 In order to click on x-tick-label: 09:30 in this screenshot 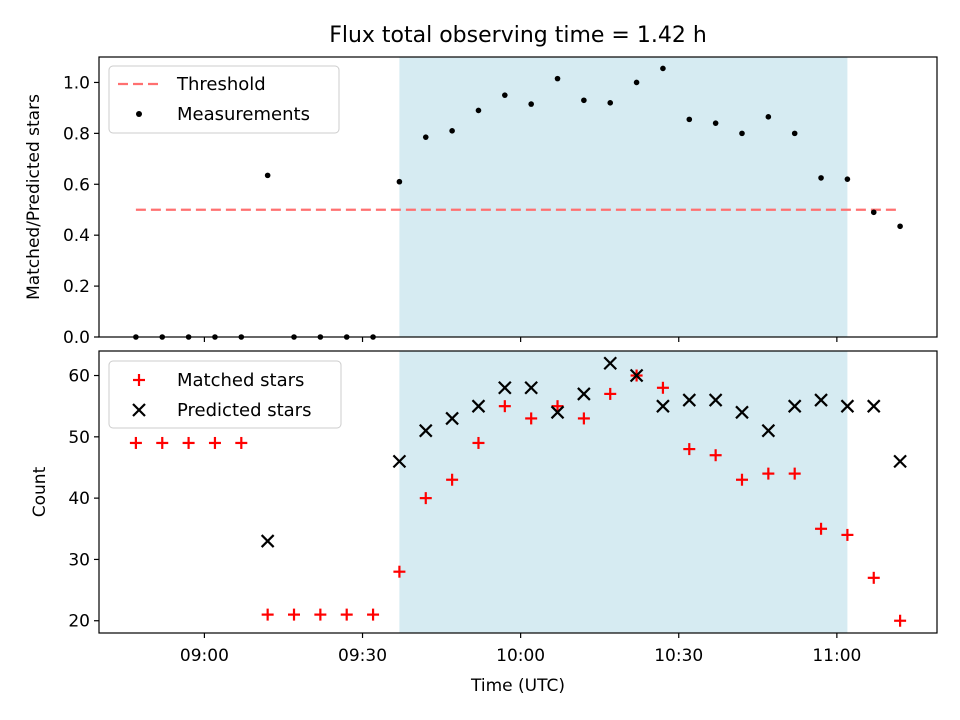, I will do `click(362, 656)`.